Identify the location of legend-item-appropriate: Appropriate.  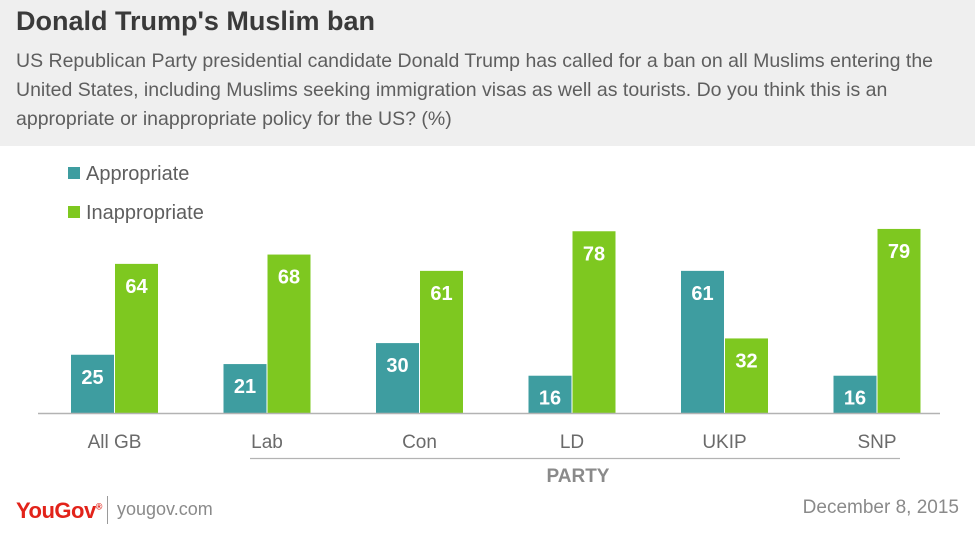
(128, 174).